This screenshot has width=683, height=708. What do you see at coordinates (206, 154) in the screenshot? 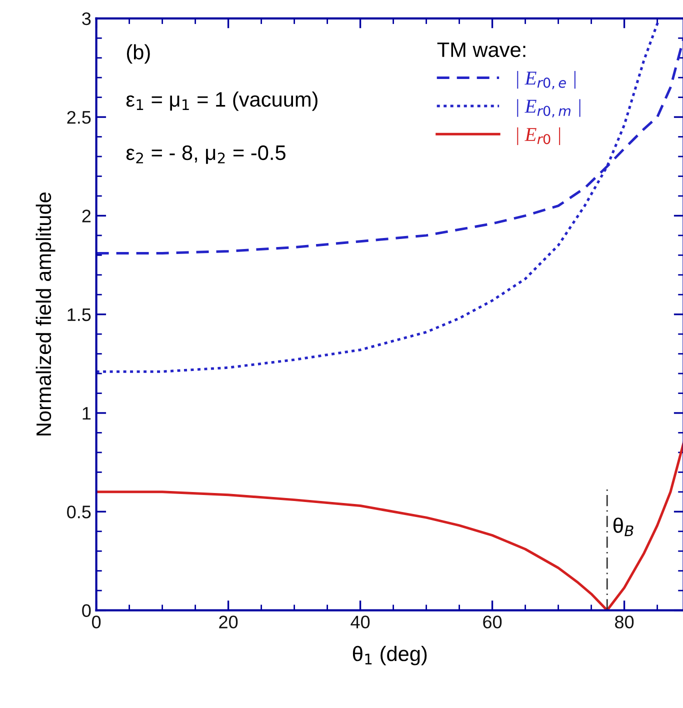
I see `annotation: ε$_{2}$ = - 8, μ$_{2}$ = -0.5` at bounding box center [206, 154].